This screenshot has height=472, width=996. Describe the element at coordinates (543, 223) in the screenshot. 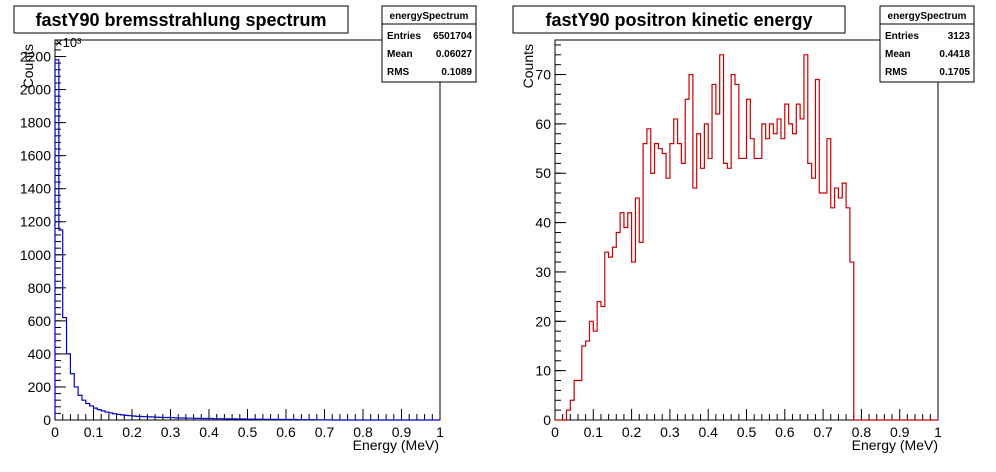

I see `right-y-tick-label: 40` at that location.